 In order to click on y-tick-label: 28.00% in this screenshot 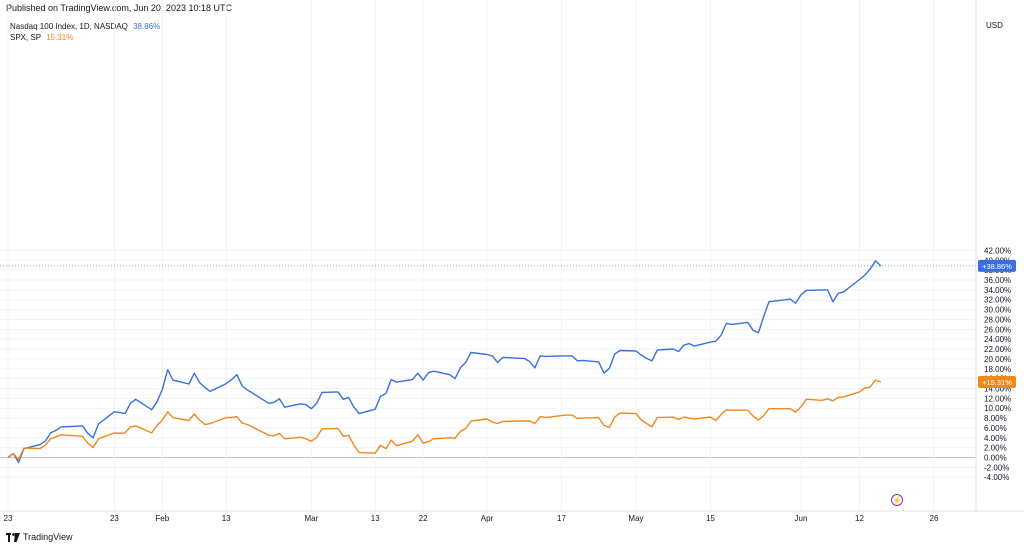, I will do `click(997, 319)`.